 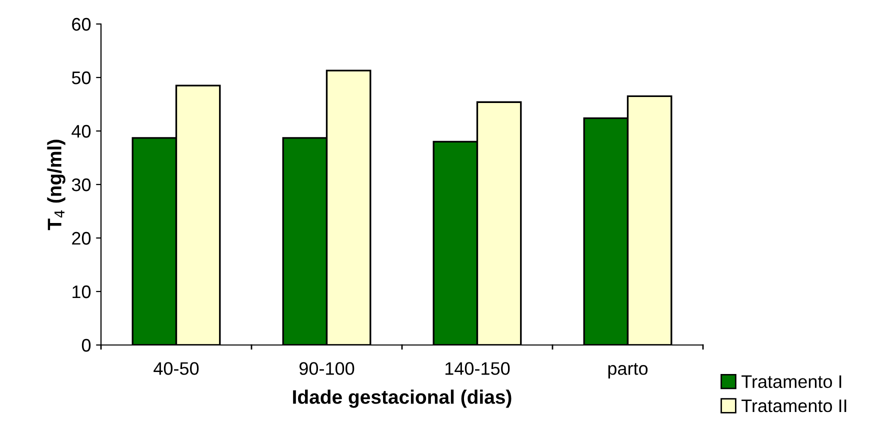 What do you see at coordinates (792, 381) in the screenshot?
I see `legend-label: Tratamento I` at bounding box center [792, 381].